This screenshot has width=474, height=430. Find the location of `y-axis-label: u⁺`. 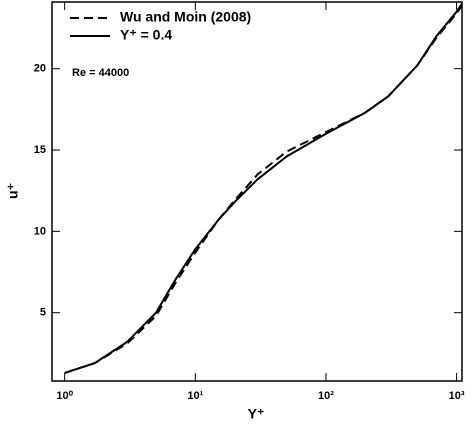

y-axis-label: u⁺ is located at coordinates (13, 191).